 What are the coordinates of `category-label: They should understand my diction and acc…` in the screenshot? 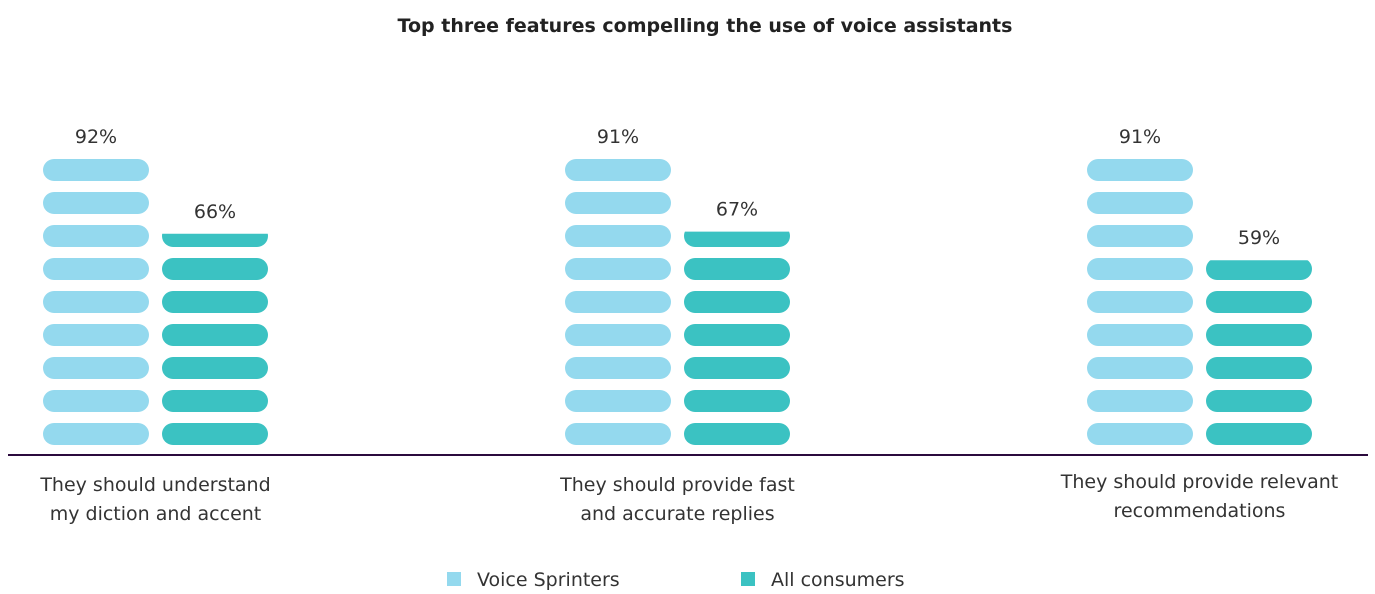 It's located at (154, 499).